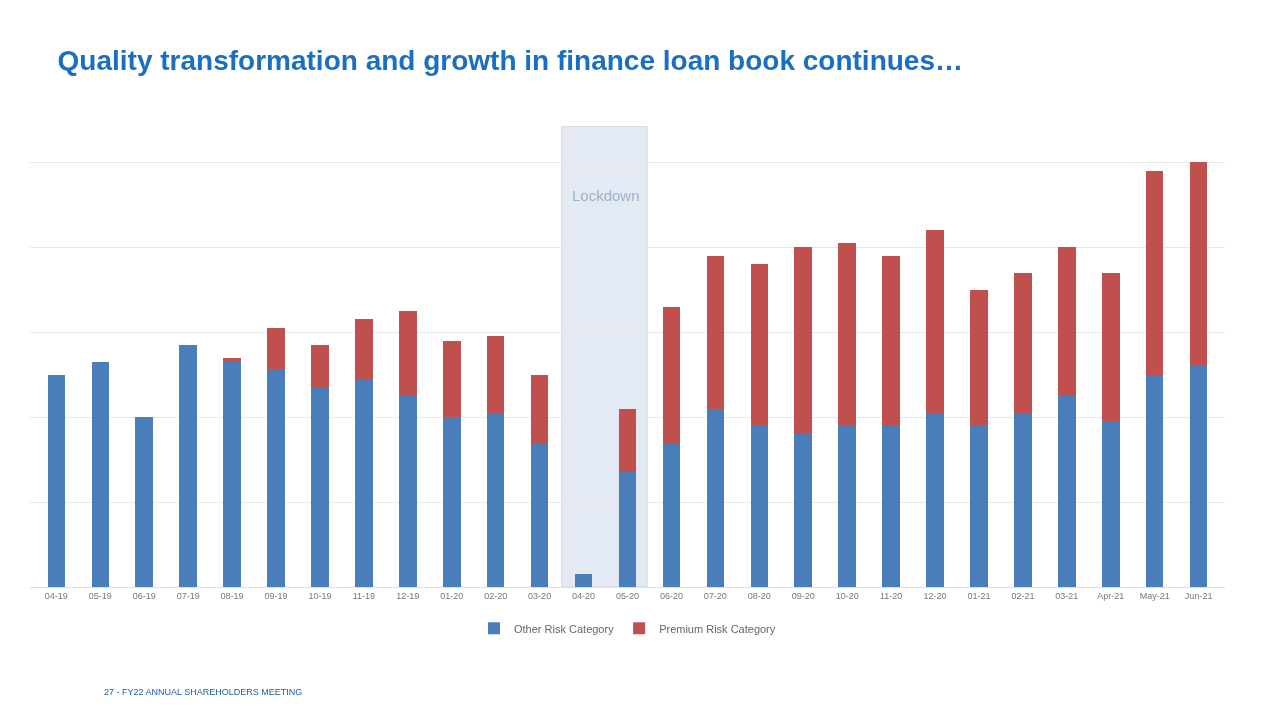  I want to click on x-tick-label: 11-20, so click(891, 595).